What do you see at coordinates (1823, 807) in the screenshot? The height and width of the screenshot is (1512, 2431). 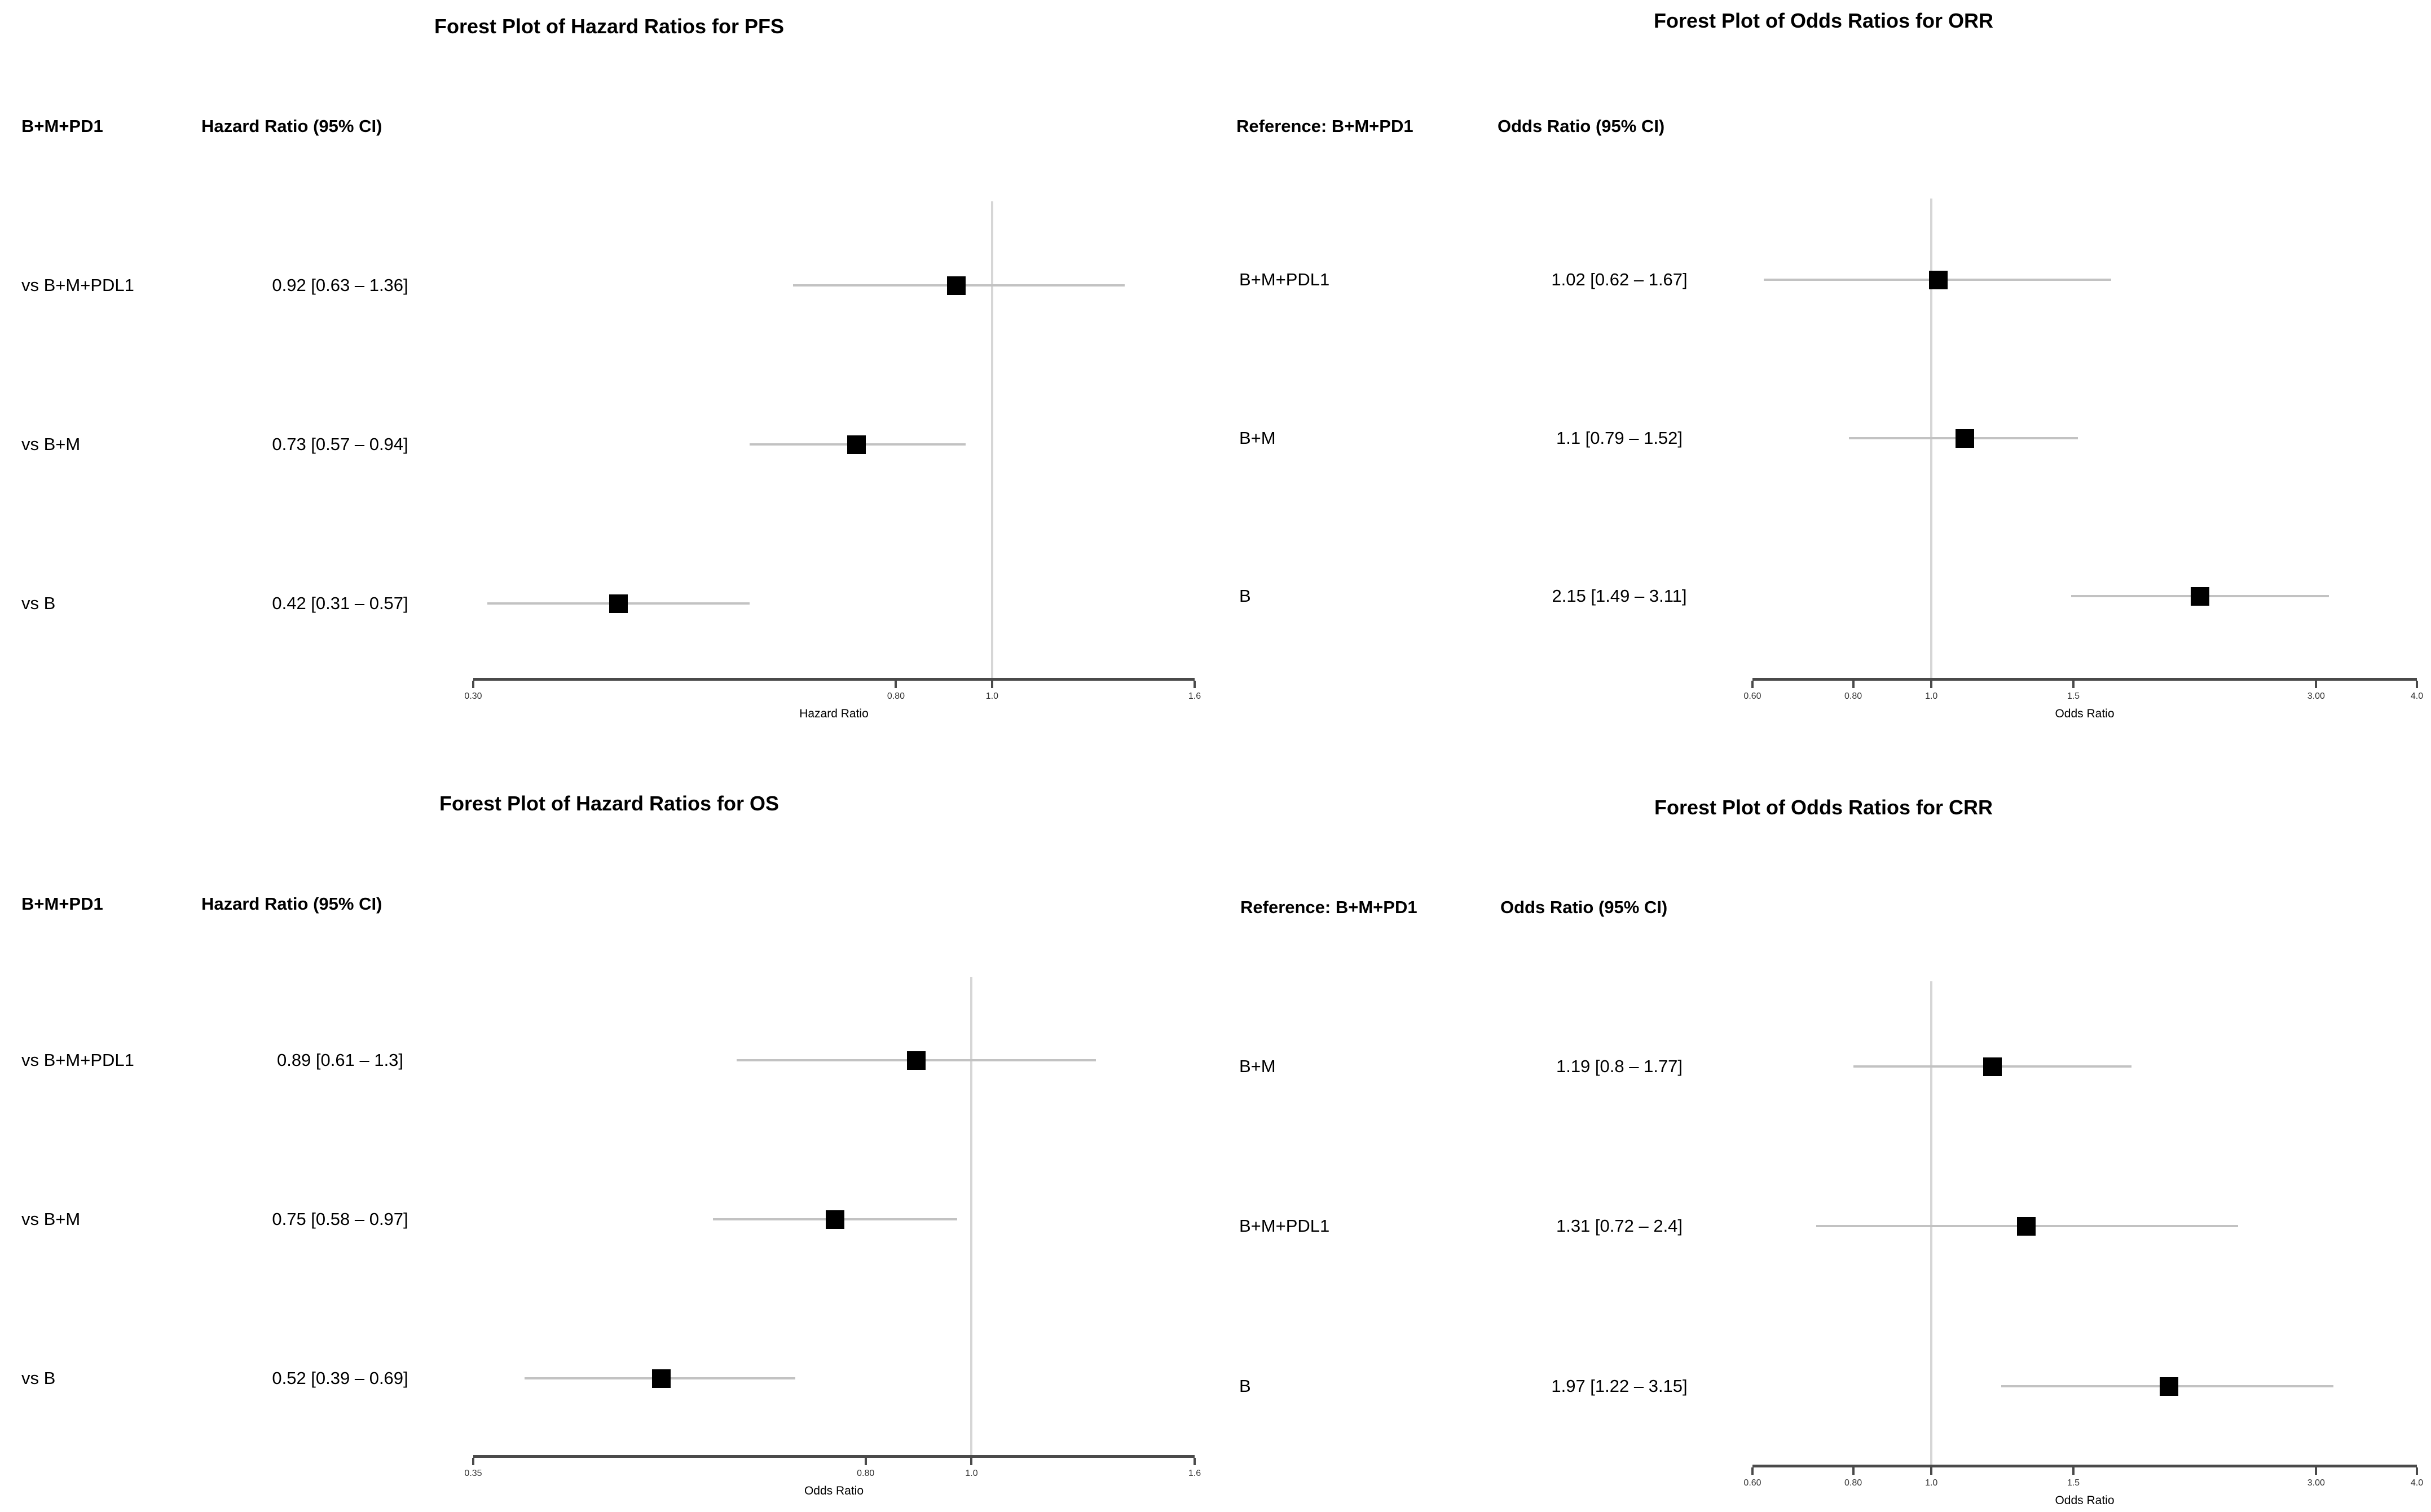 I see `chart-title: Forest Plot of Odds Ratios for CRR` at bounding box center [1823, 807].